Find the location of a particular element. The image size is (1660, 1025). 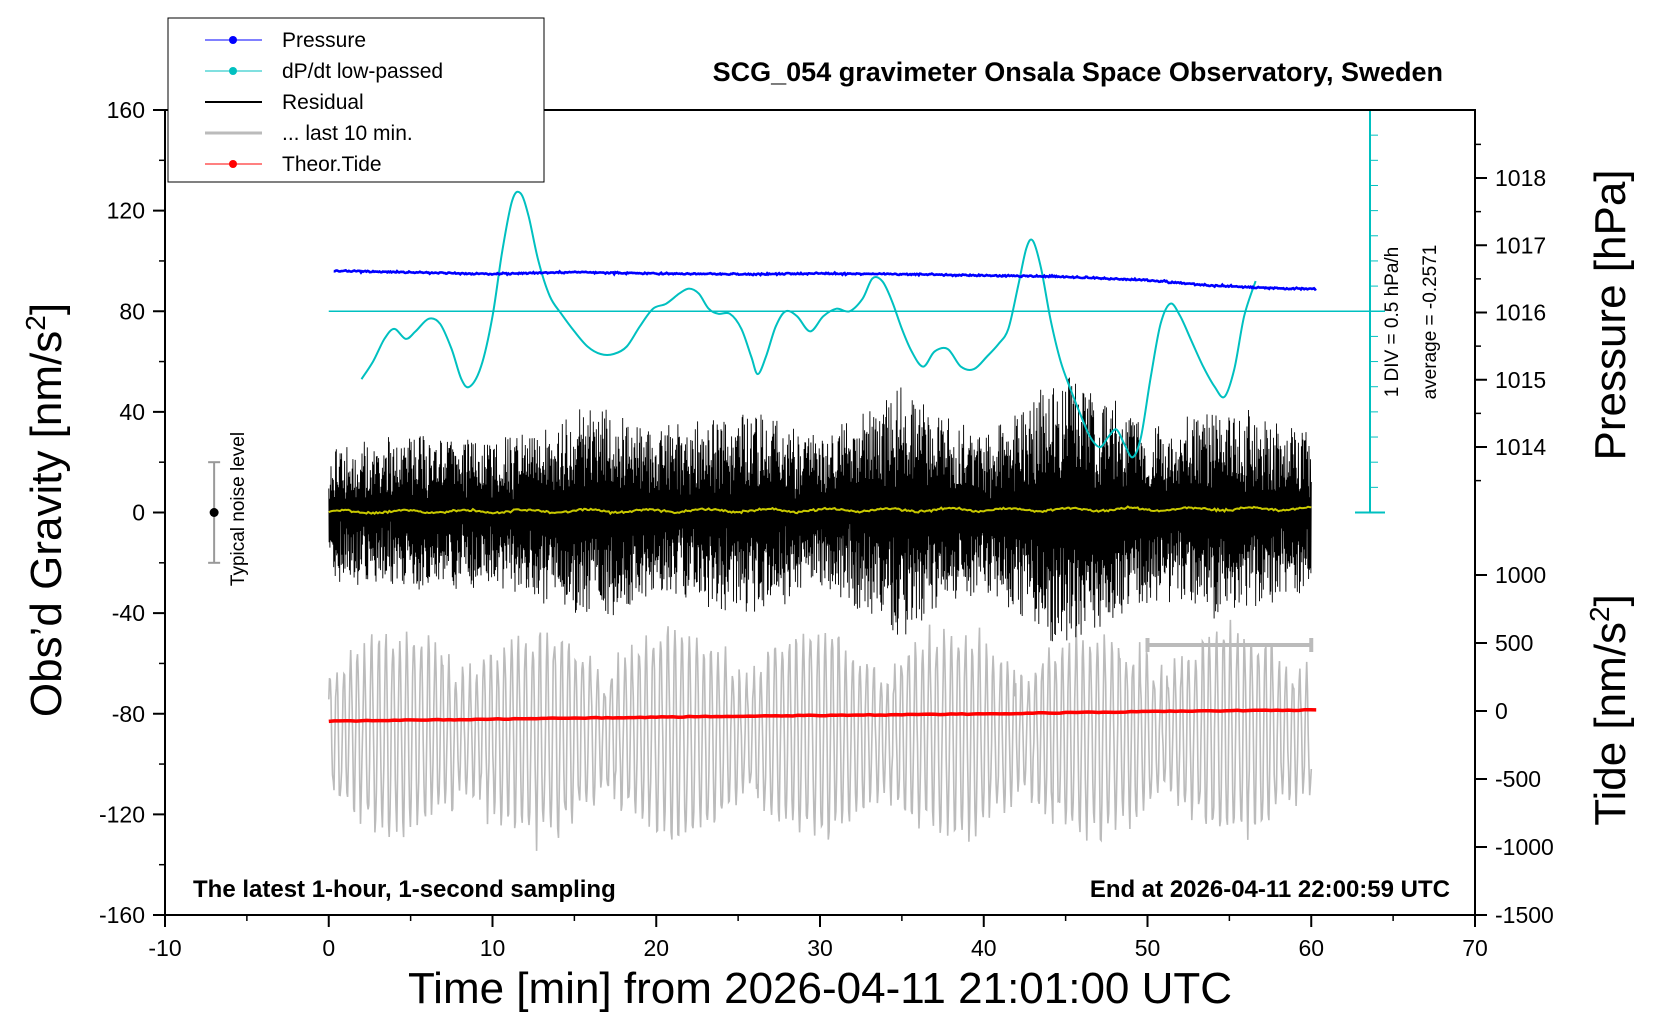

x-tick-label: 0 is located at coordinates (328, 948).